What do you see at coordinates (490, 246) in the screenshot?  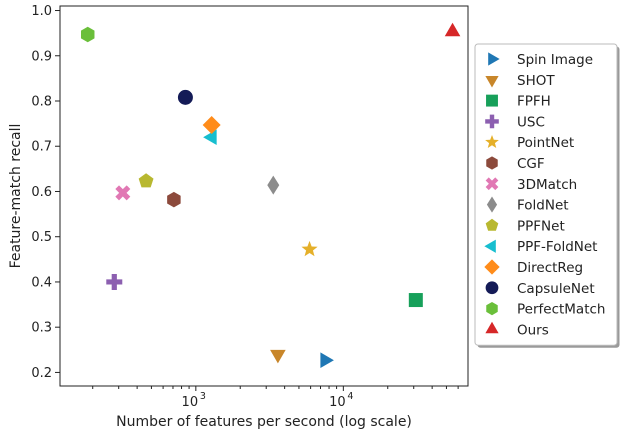 I see `legend-marker-ppf-foldnet` at bounding box center [490, 246].